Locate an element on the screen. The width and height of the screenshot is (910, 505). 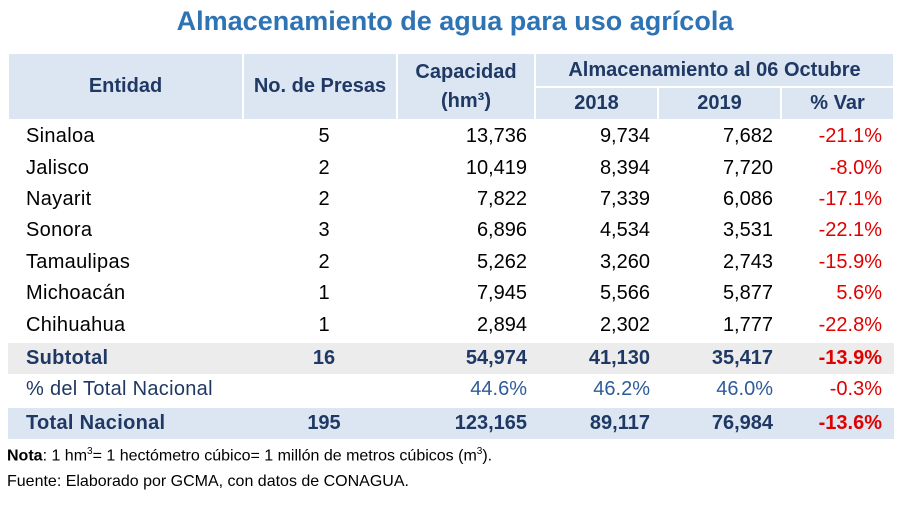
cell-capacidad: 7,822 is located at coordinates (501, 198).